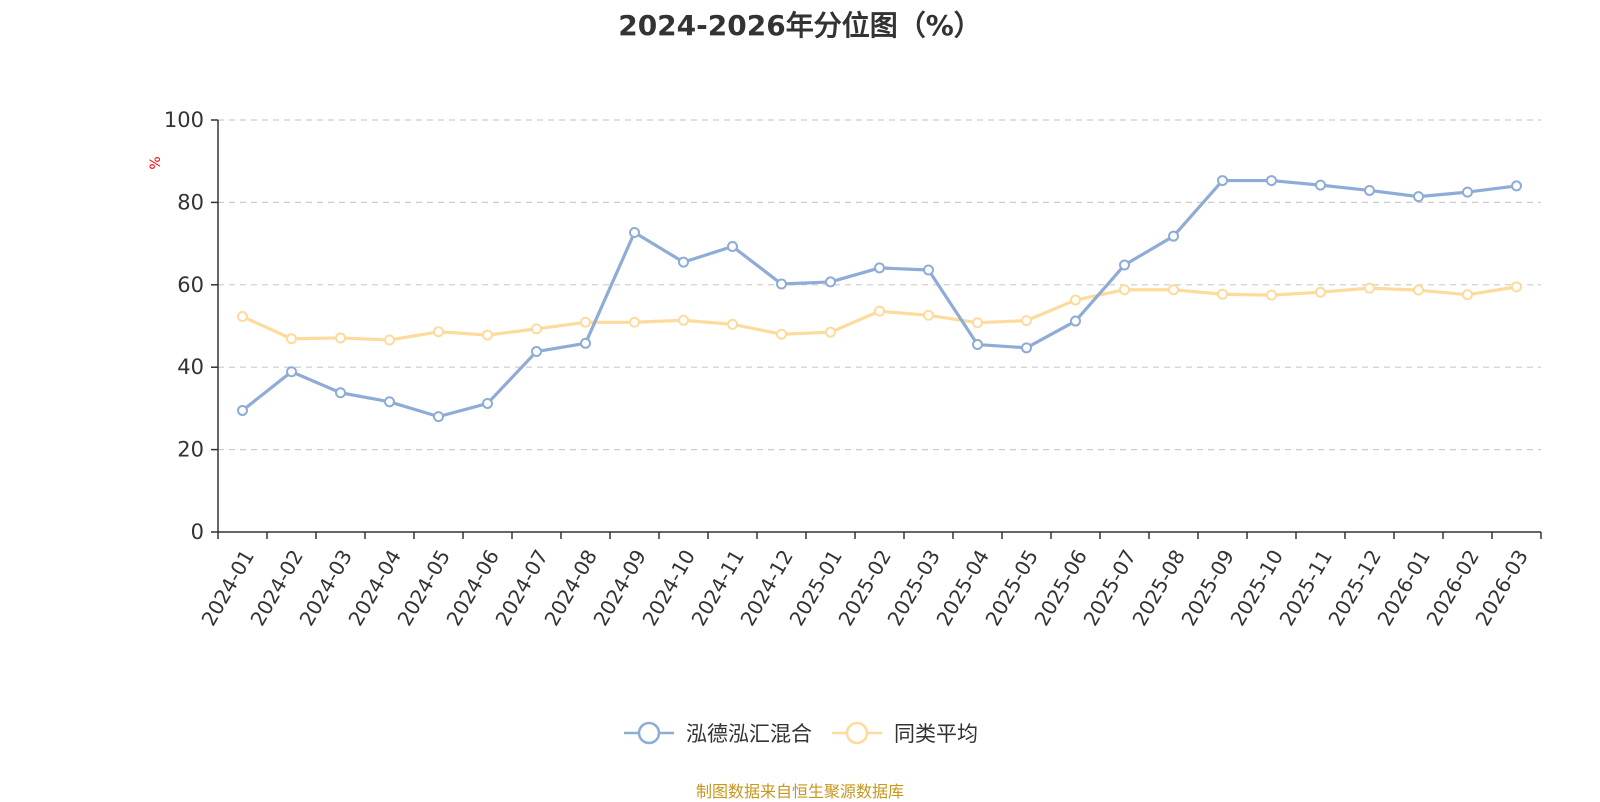  Describe the element at coordinates (800, 25) in the screenshot. I see `chart-title: 2024-2026年分位图（%）` at that location.